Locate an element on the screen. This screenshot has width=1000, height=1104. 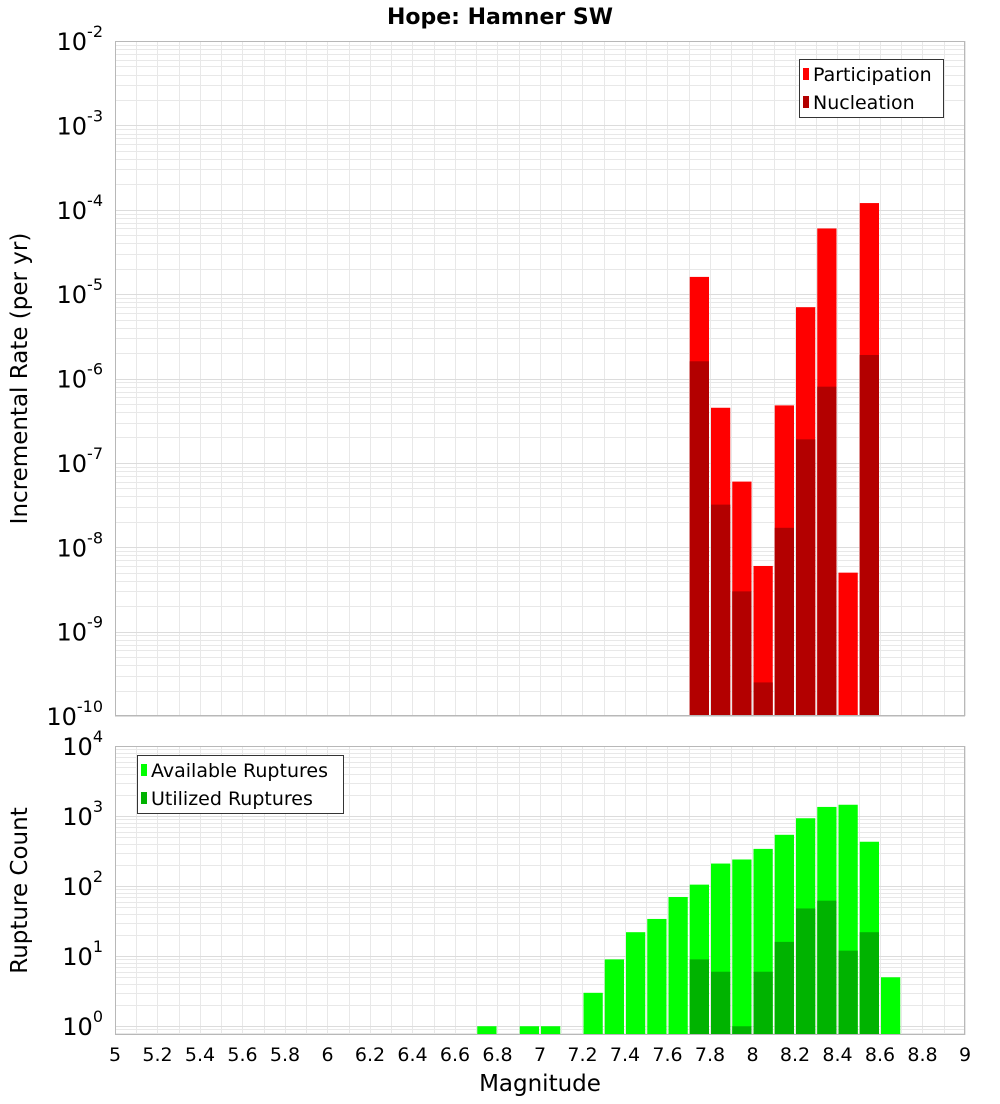
x-tick-label: 7.2 is located at coordinates (582, 1055).